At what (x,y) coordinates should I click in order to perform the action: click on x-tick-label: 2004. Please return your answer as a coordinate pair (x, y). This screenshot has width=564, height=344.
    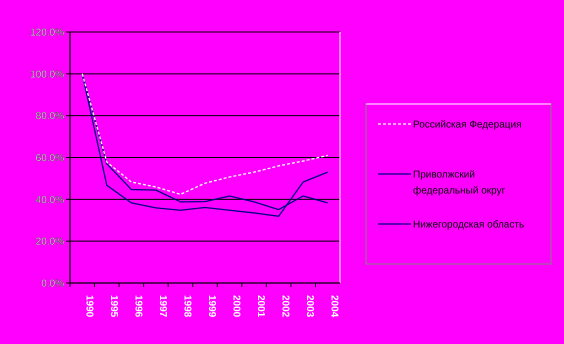
    Looking at the image, I should click on (334, 306).